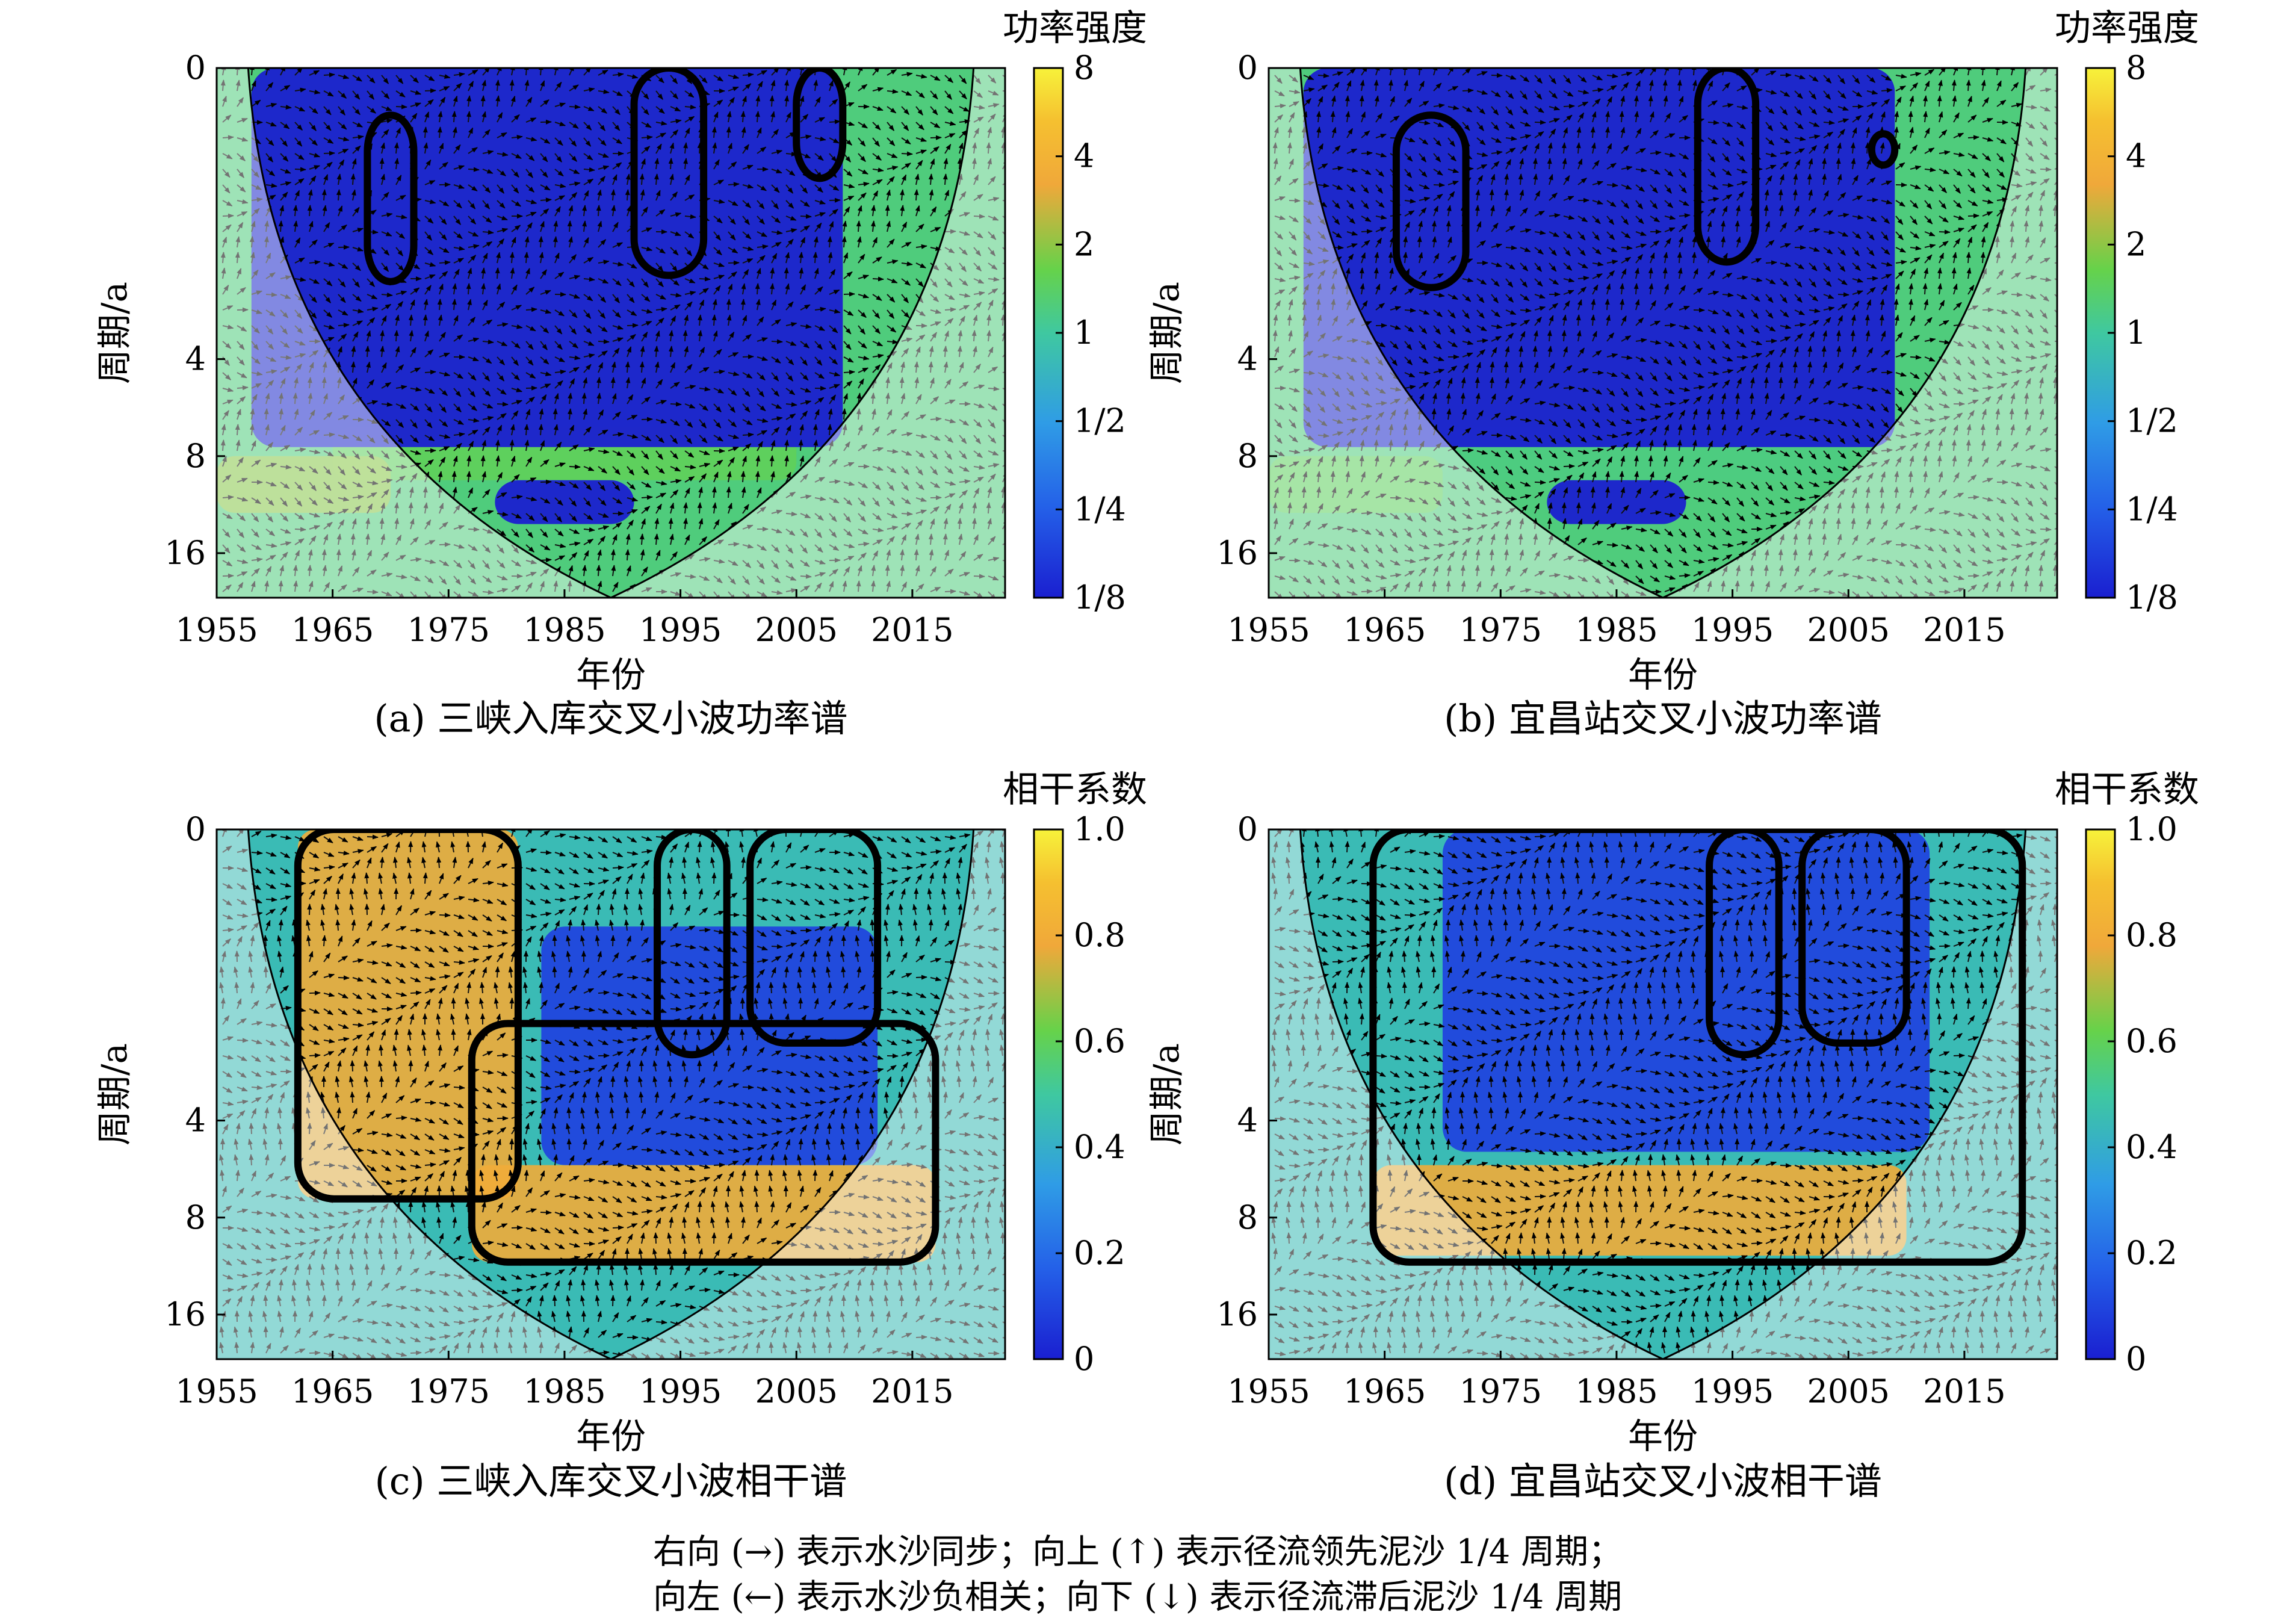  What do you see at coordinates (1248, 68) in the screenshot?
I see `y-tick-label: 0` at bounding box center [1248, 68].